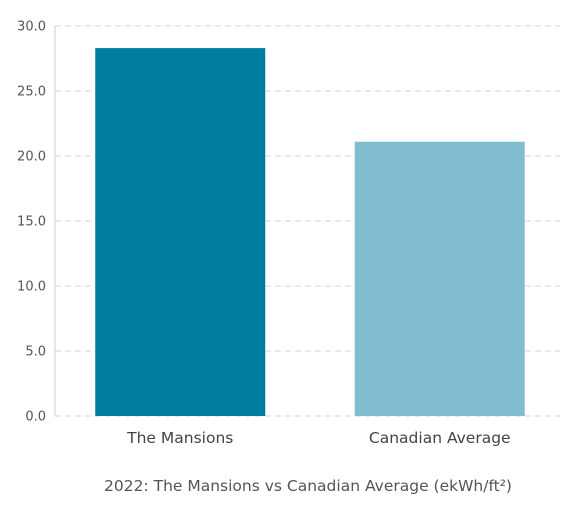  I want to click on x-category-label: The Mansions, so click(179, 438).